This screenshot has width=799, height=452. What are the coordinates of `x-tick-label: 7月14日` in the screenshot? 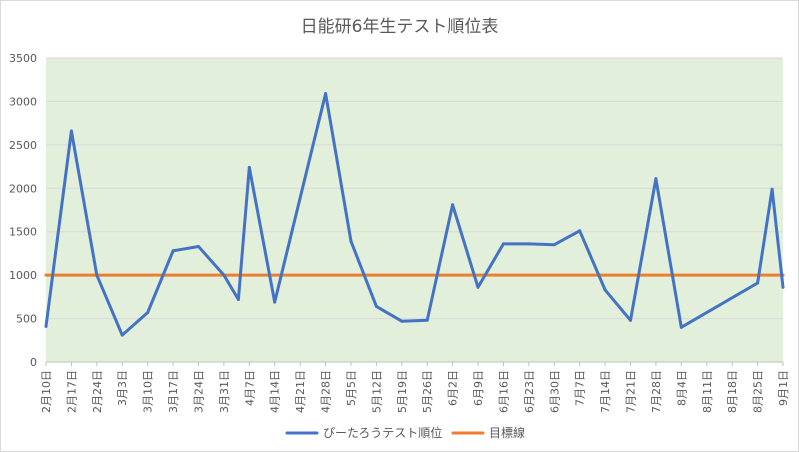 It's located at (605, 391).